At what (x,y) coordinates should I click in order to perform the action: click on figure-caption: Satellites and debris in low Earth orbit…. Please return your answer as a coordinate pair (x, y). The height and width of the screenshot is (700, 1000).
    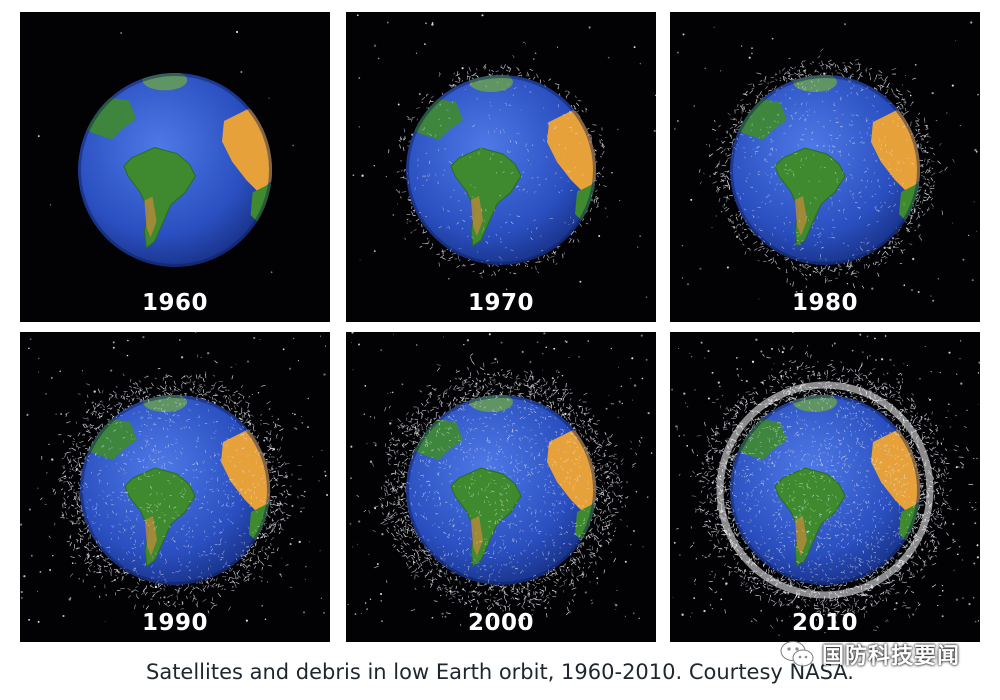
    Looking at the image, I should click on (500, 672).